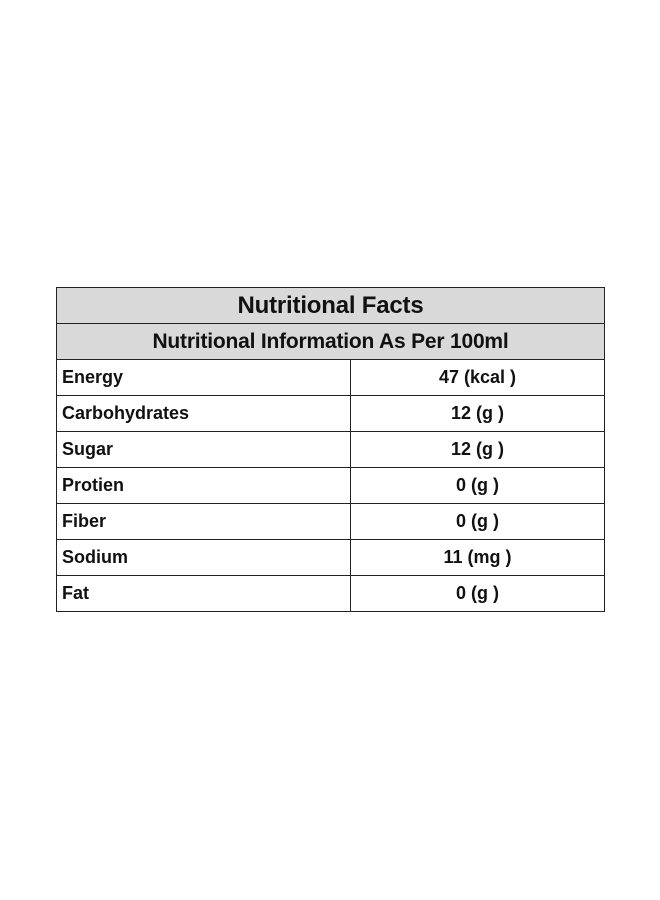 The width and height of the screenshot is (660, 900). I want to click on title-row: Nutritional Facts, so click(330, 305).